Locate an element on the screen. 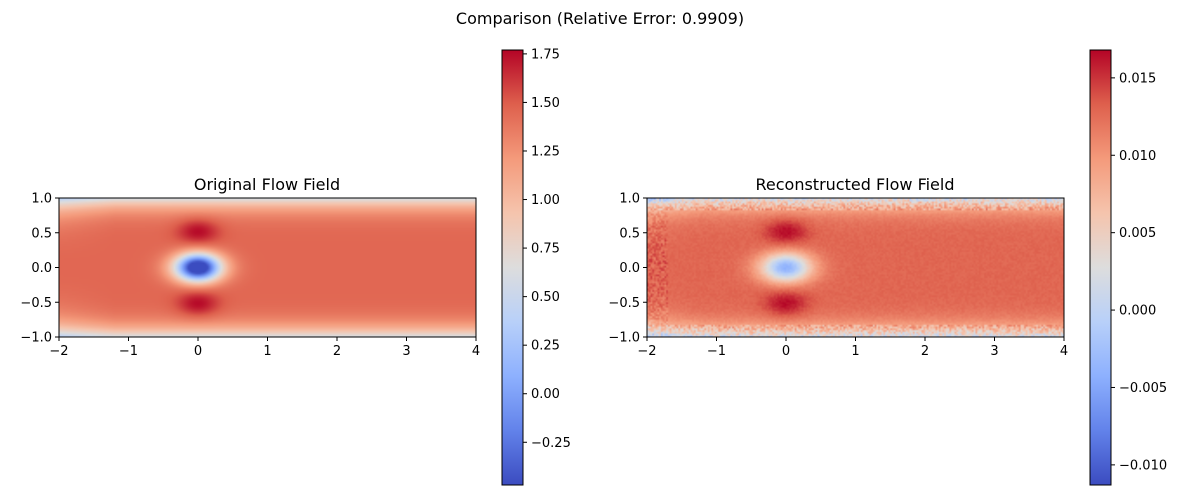 This screenshot has width=1200, height=500. colorbar-tick-label: 0.50 is located at coordinates (545, 297).